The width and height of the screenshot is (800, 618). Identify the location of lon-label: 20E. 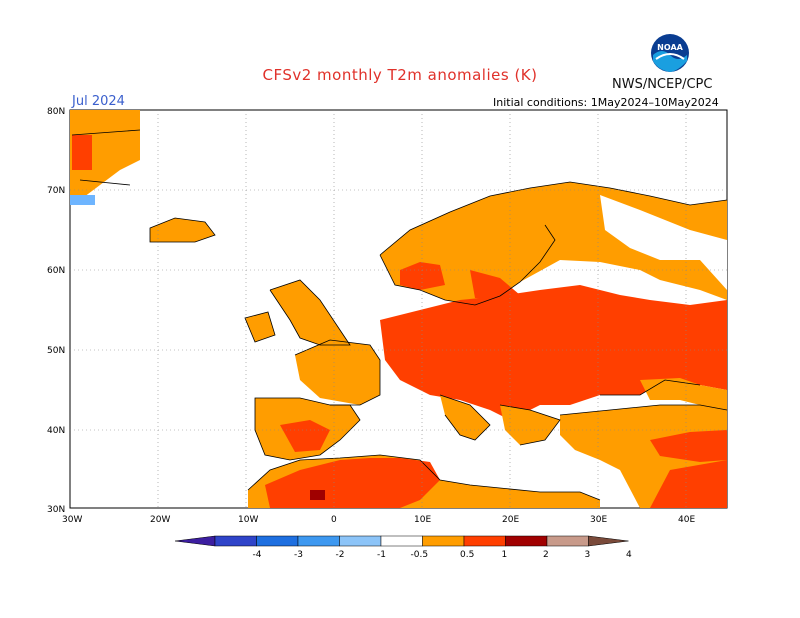
(510, 520).